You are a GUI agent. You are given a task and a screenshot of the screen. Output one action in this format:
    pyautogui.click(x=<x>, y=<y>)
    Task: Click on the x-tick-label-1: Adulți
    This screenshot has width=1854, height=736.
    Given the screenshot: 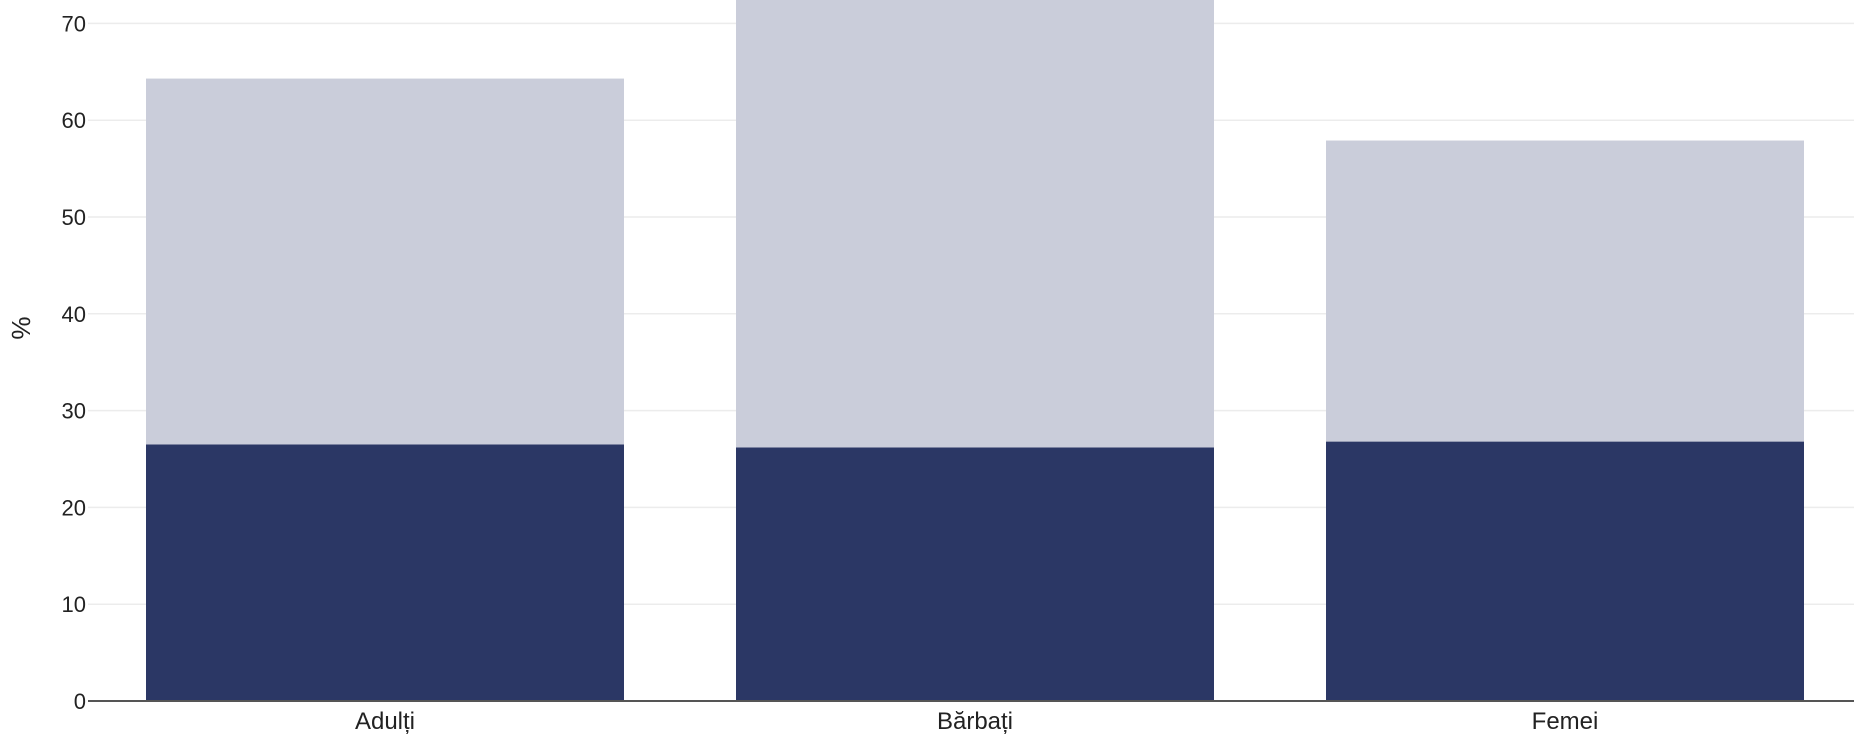 What is the action you would take?
    pyautogui.click(x=385, y=721)
    